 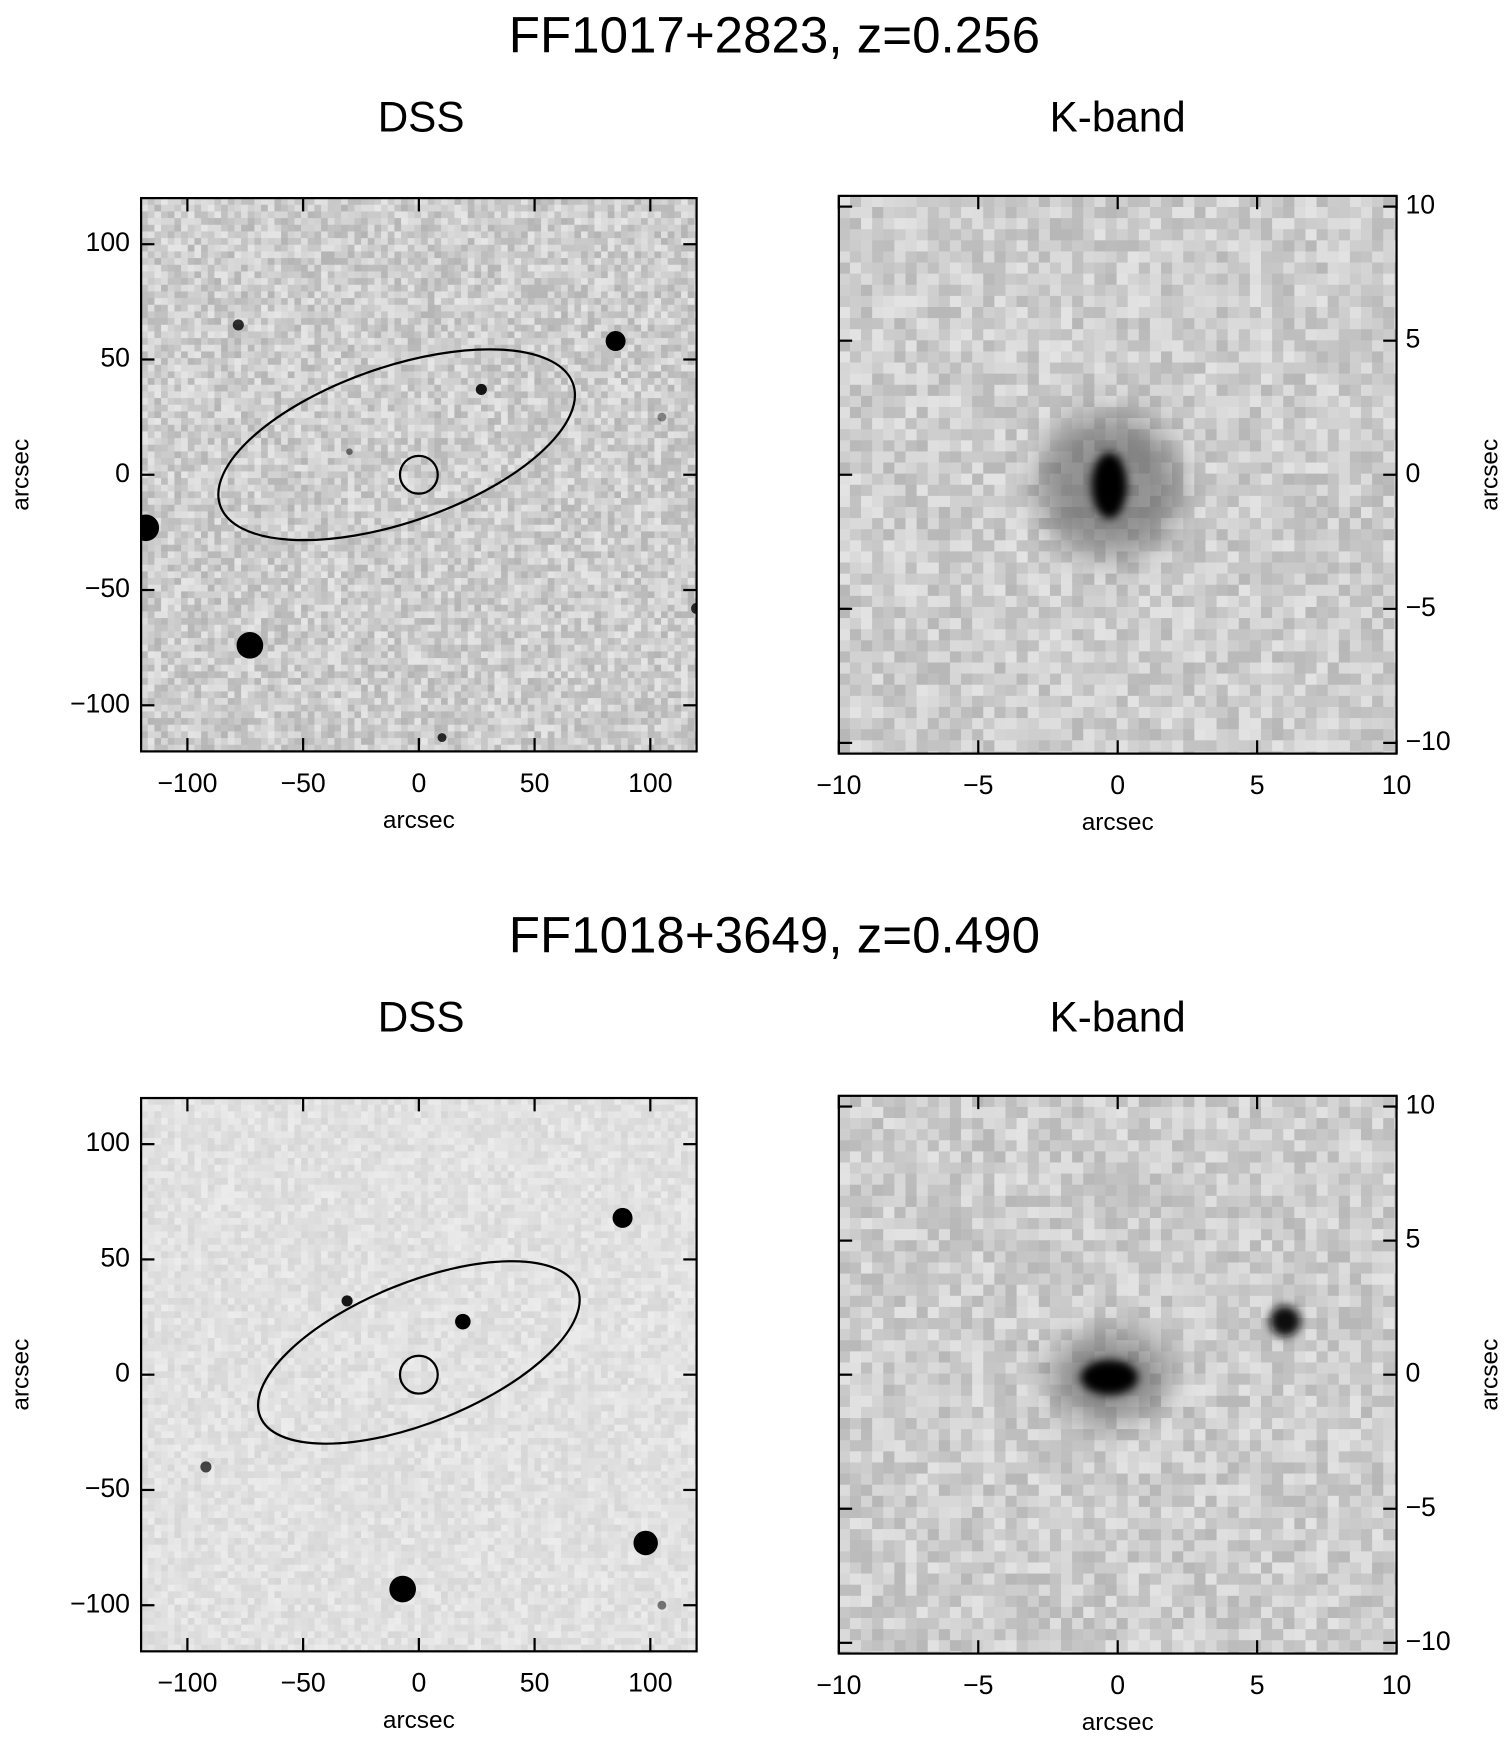 What do you see at coordinates (774, 935) in the screenshot?
I see `figure-title: FF1018+3649, z=0.490` at bounding box center [774, 935].